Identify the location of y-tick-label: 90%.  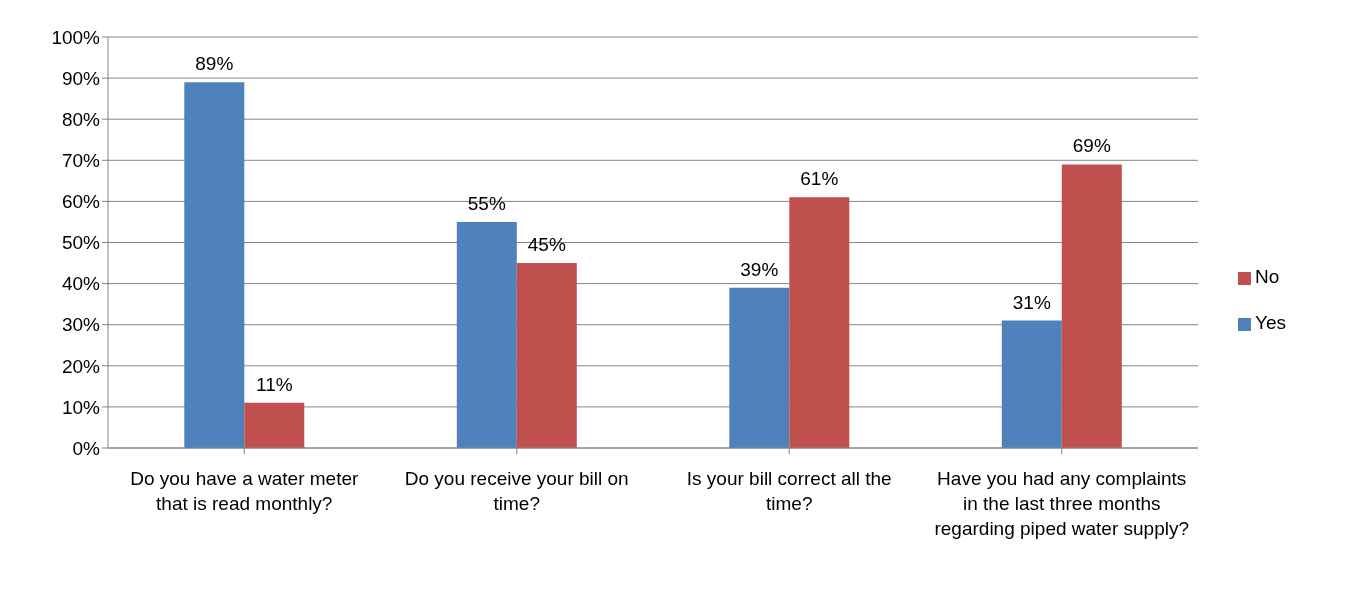
(81, 78).